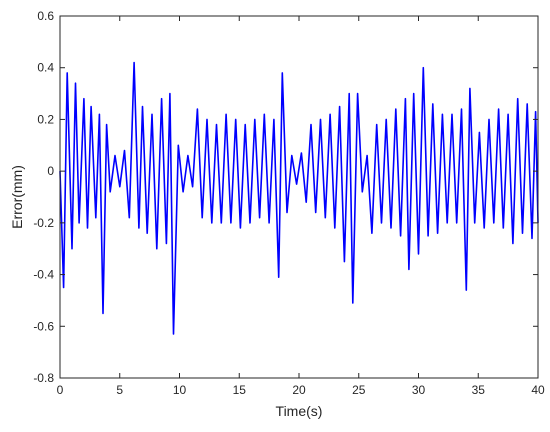 This screenshot has height=432, width=550. Describe the element at coordinates (419, 390) in the screenshot. I see `x-tick-label: 30` at that location.